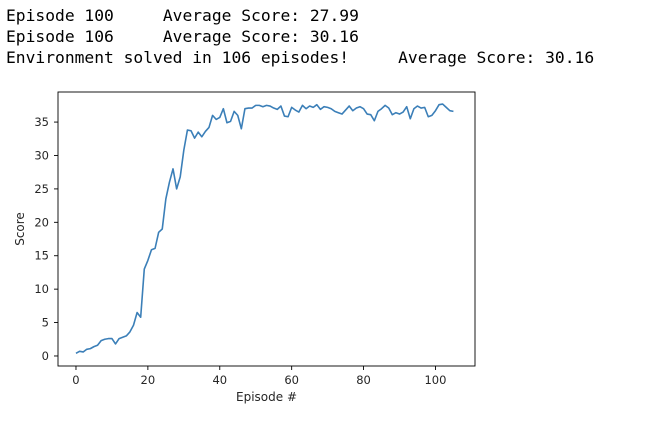 The height and width of the screenshot is (438, 649). What do you see at coordinates (41, 189) in the screenshot?
I see `y-tick-label: 25` at bounding box center [41, 189].